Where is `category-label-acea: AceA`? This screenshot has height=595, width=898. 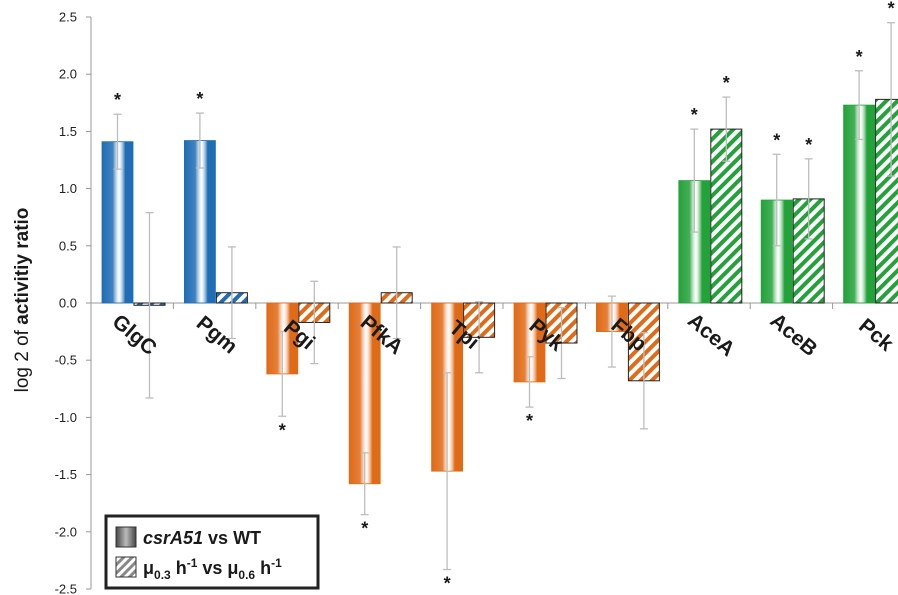
category-label-acea: AceA is located at coordinates (711, 335).